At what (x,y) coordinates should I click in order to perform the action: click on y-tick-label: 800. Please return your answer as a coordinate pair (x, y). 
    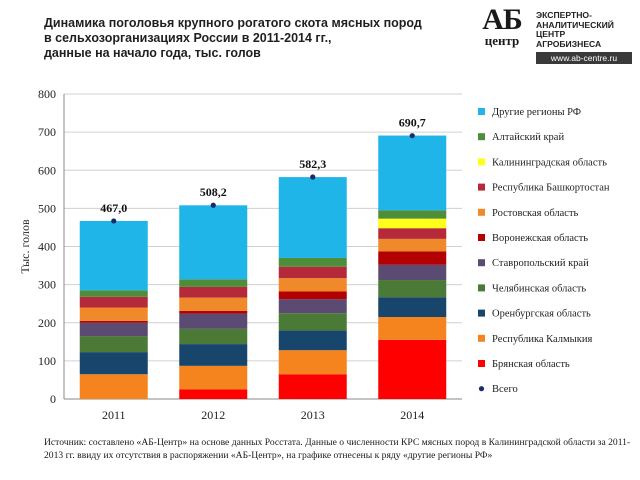
    Looking at the image, I should click on (47, 94).